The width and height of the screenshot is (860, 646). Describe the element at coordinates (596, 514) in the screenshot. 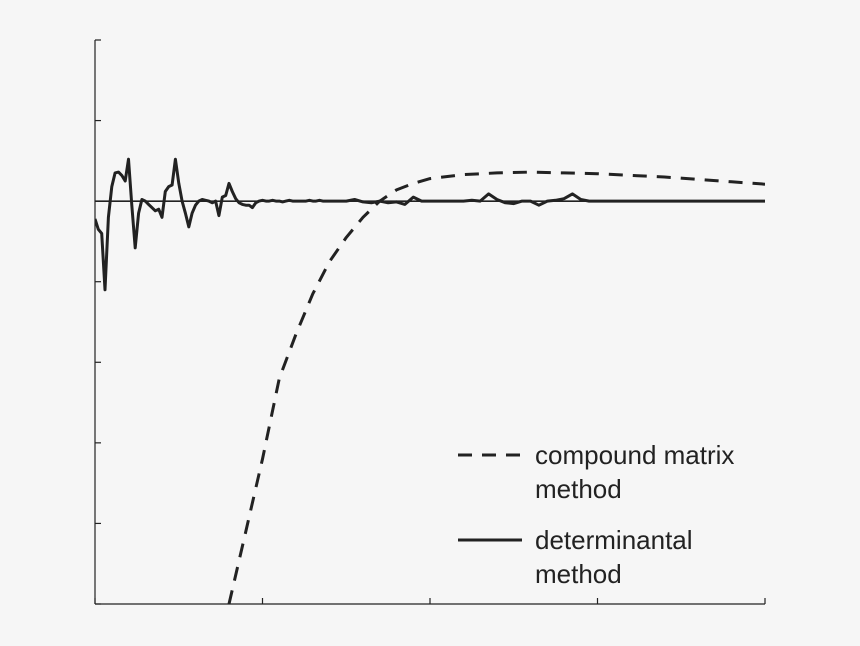

I see `legend: compound matrix method determinantal method` at that location.